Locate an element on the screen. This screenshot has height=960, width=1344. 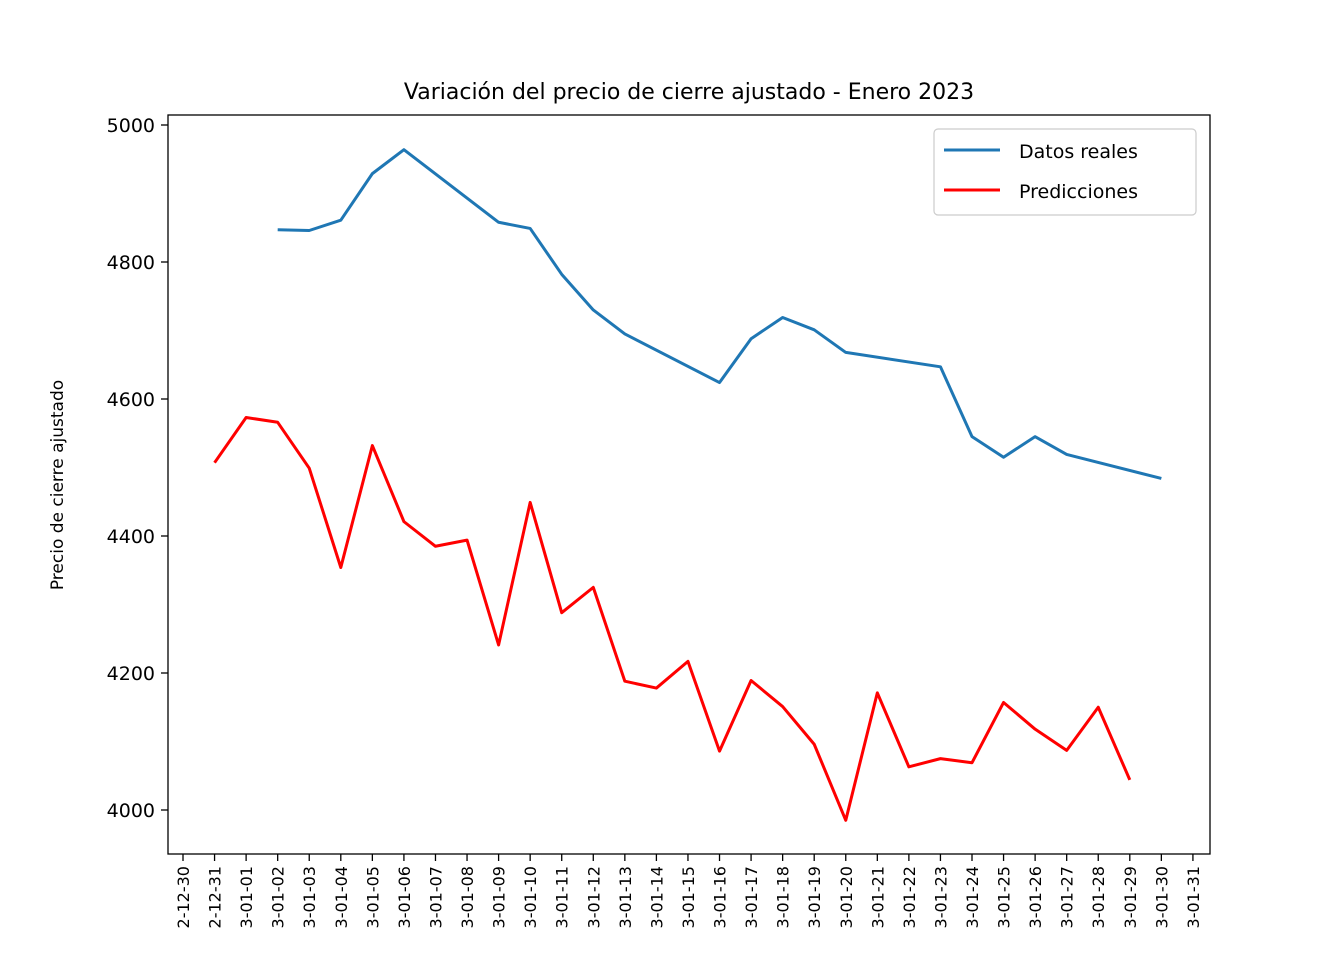
legend-label-predicciones: Predicciones is located at coordinates (1078, 192).